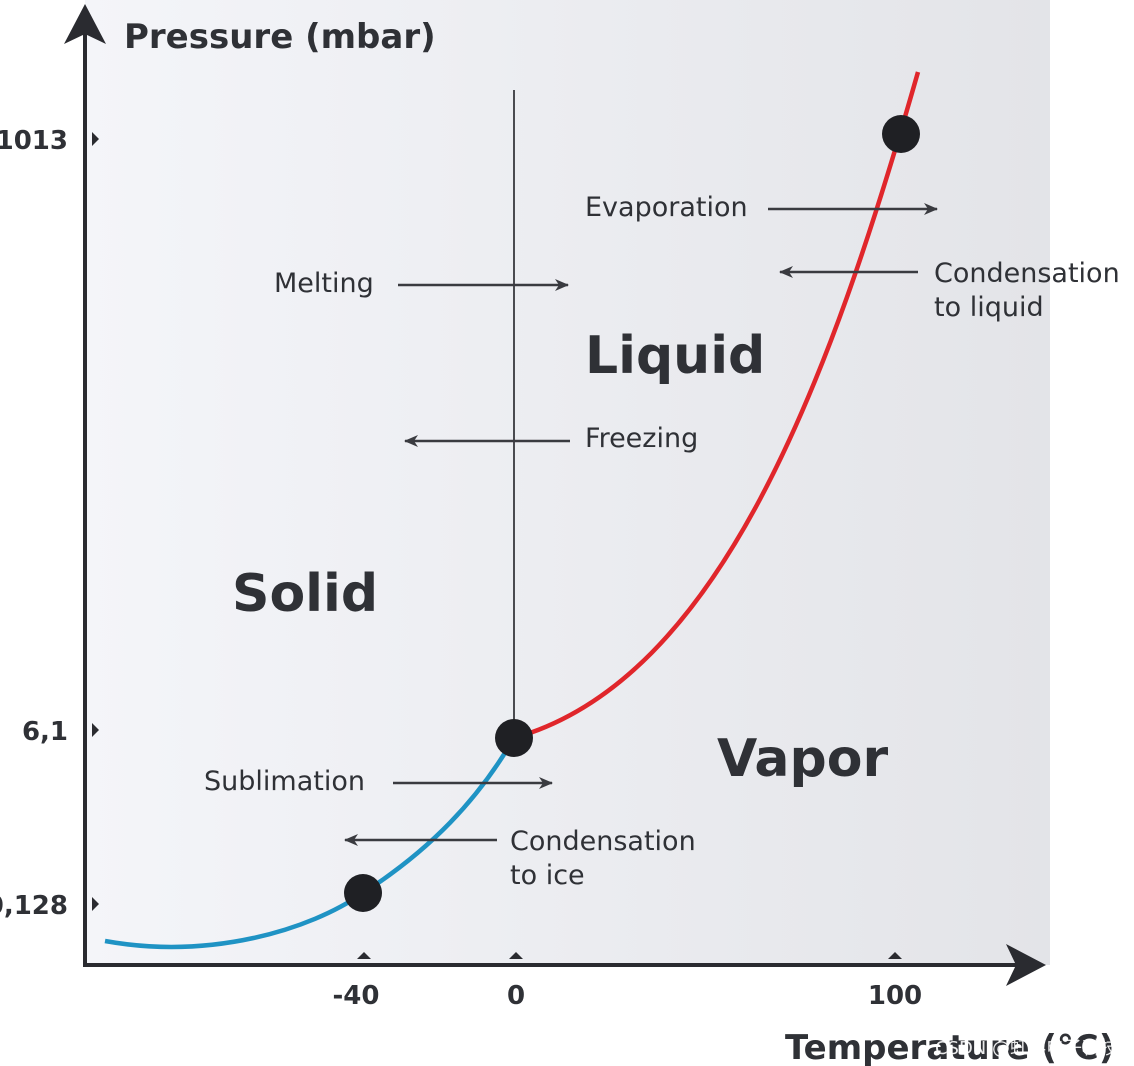  Describe the element at coordinates (85, 24) in the screenshot. I see `y-axis-arrowhead` at that location.